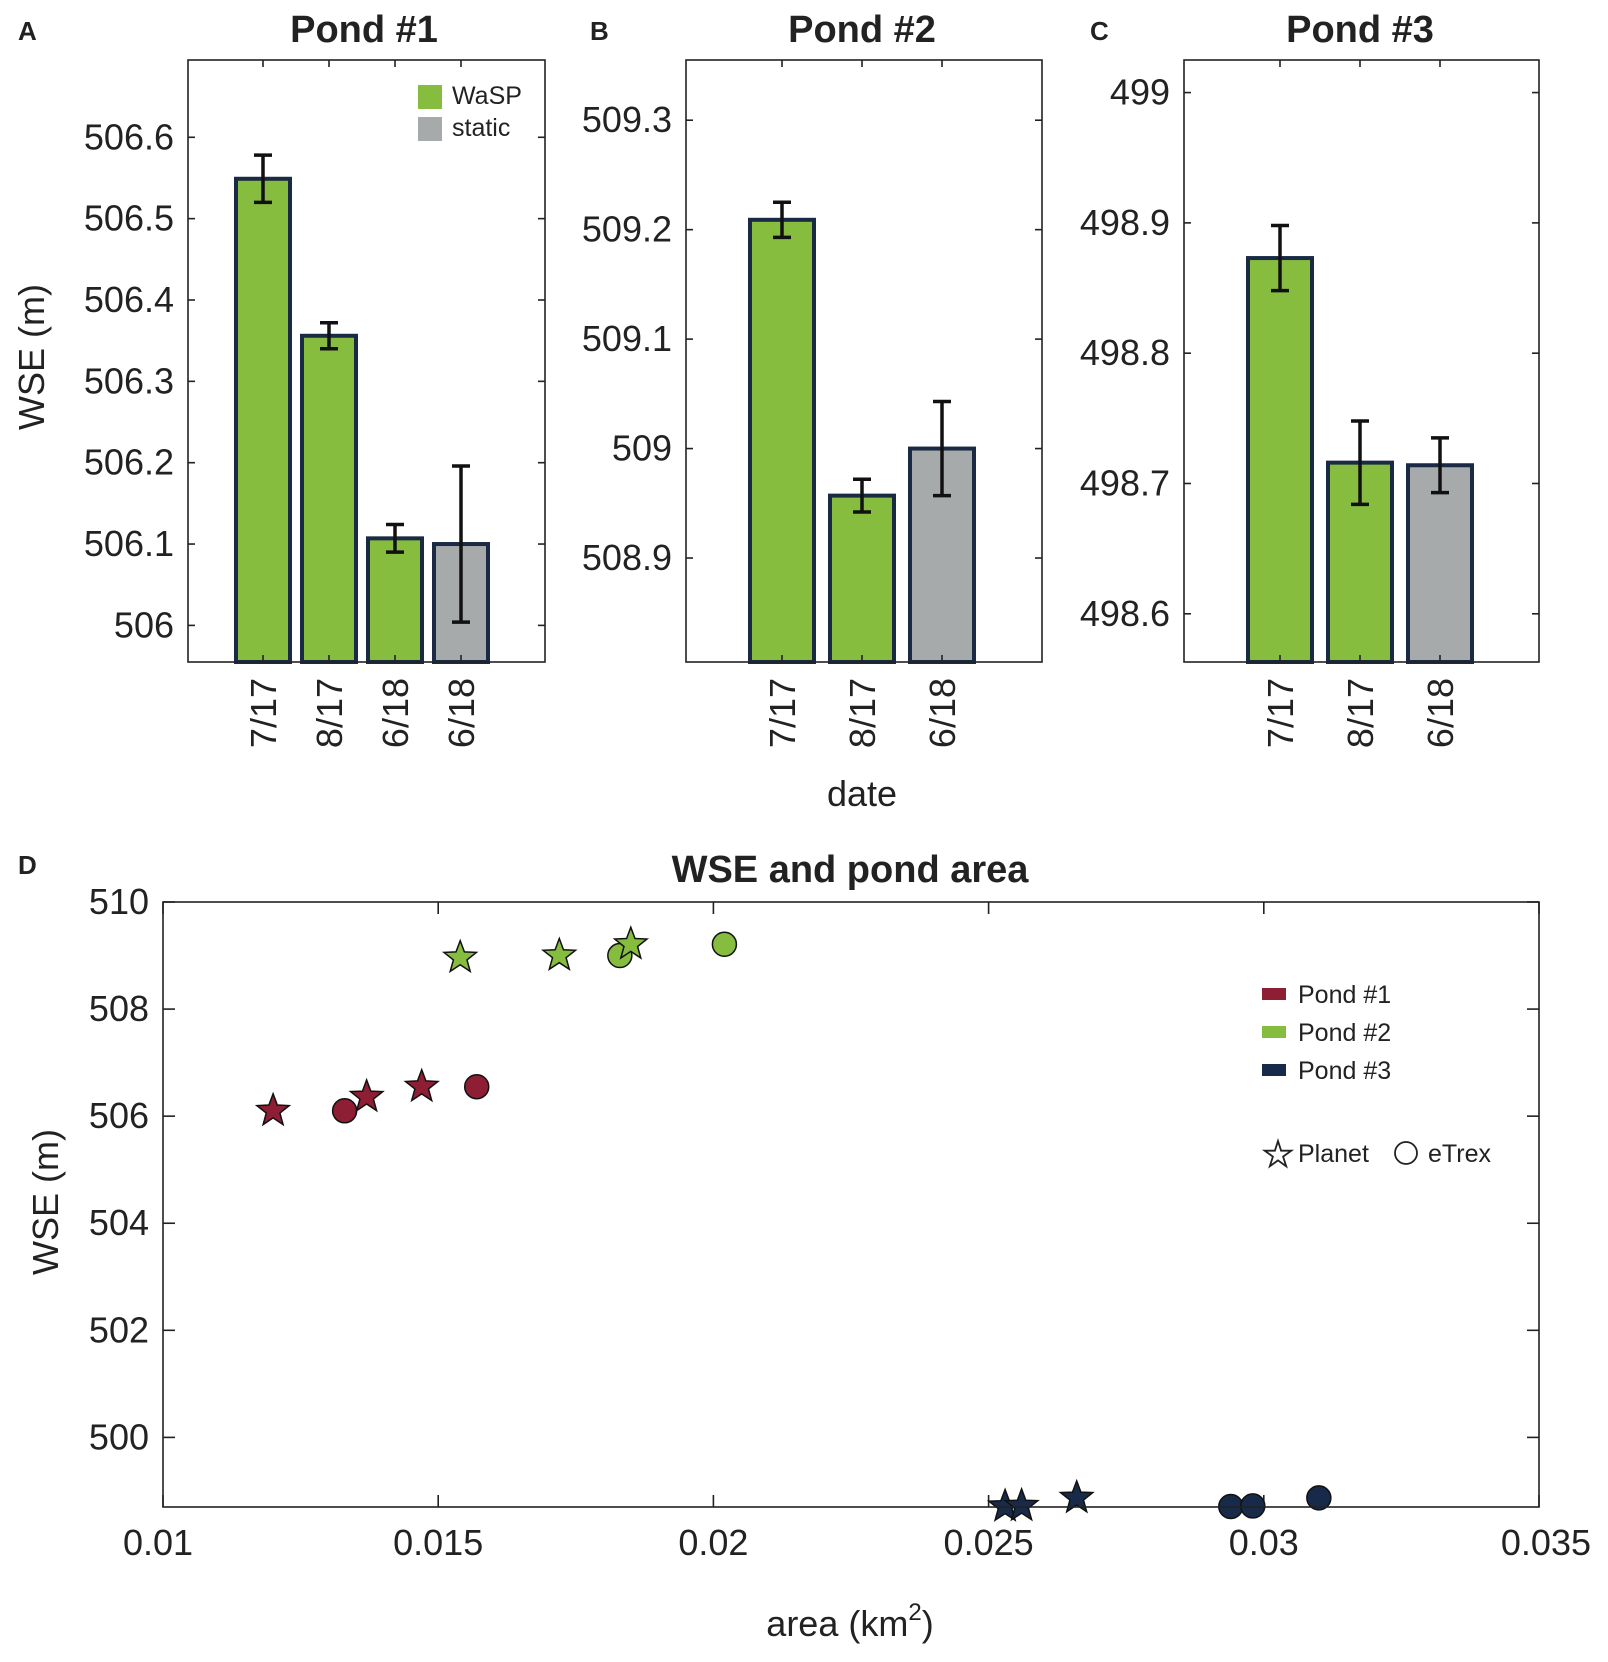 This screenshot has height=1662, width=1608. I want to click on panel-d-xlabel-sup: 2, so click(914, 1612).